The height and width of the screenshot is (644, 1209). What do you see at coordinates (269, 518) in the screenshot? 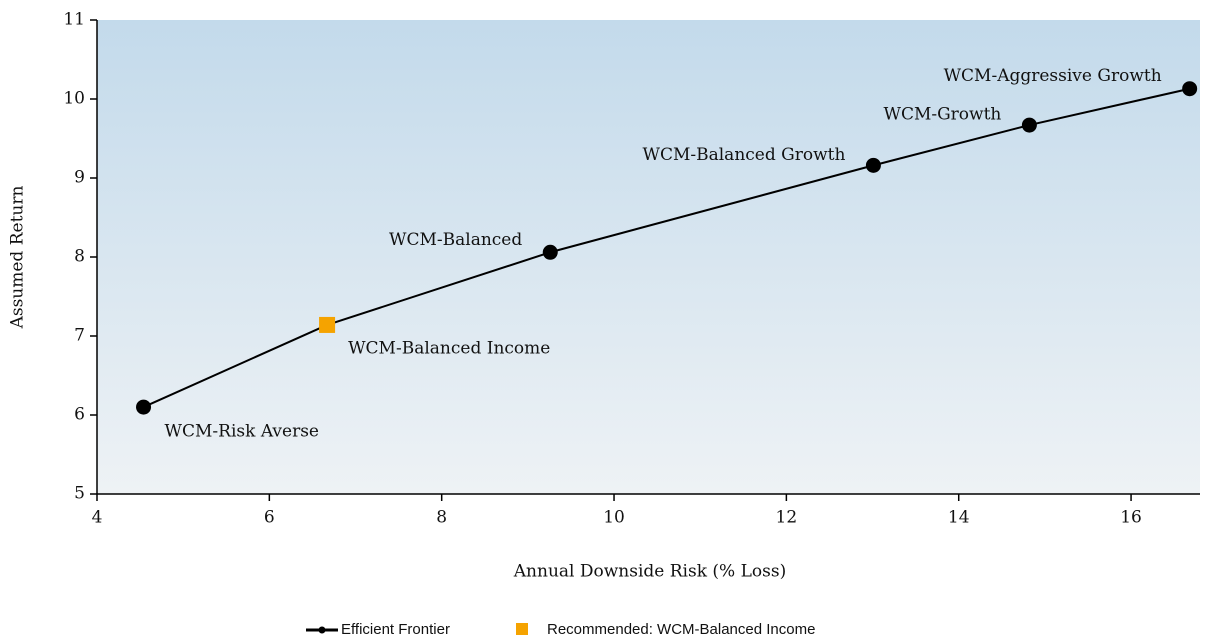
I see `x-tick-label: 6` at bounding box center [269, 518].